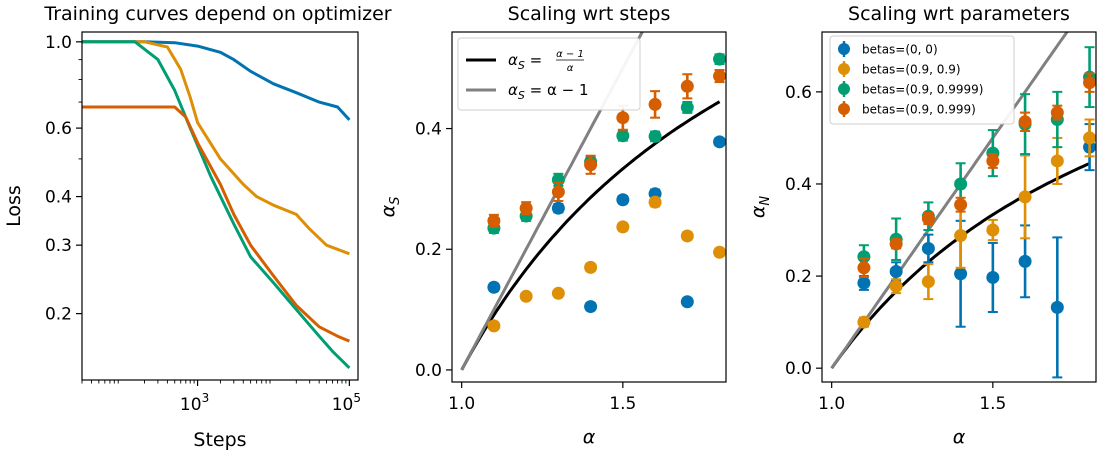 The image size is (1100, 460). What do you see at coordinates (622, 404) in the screenshot?
I see `steps-x-tick-label-1: 1.5` at bounding box center [622, 404].